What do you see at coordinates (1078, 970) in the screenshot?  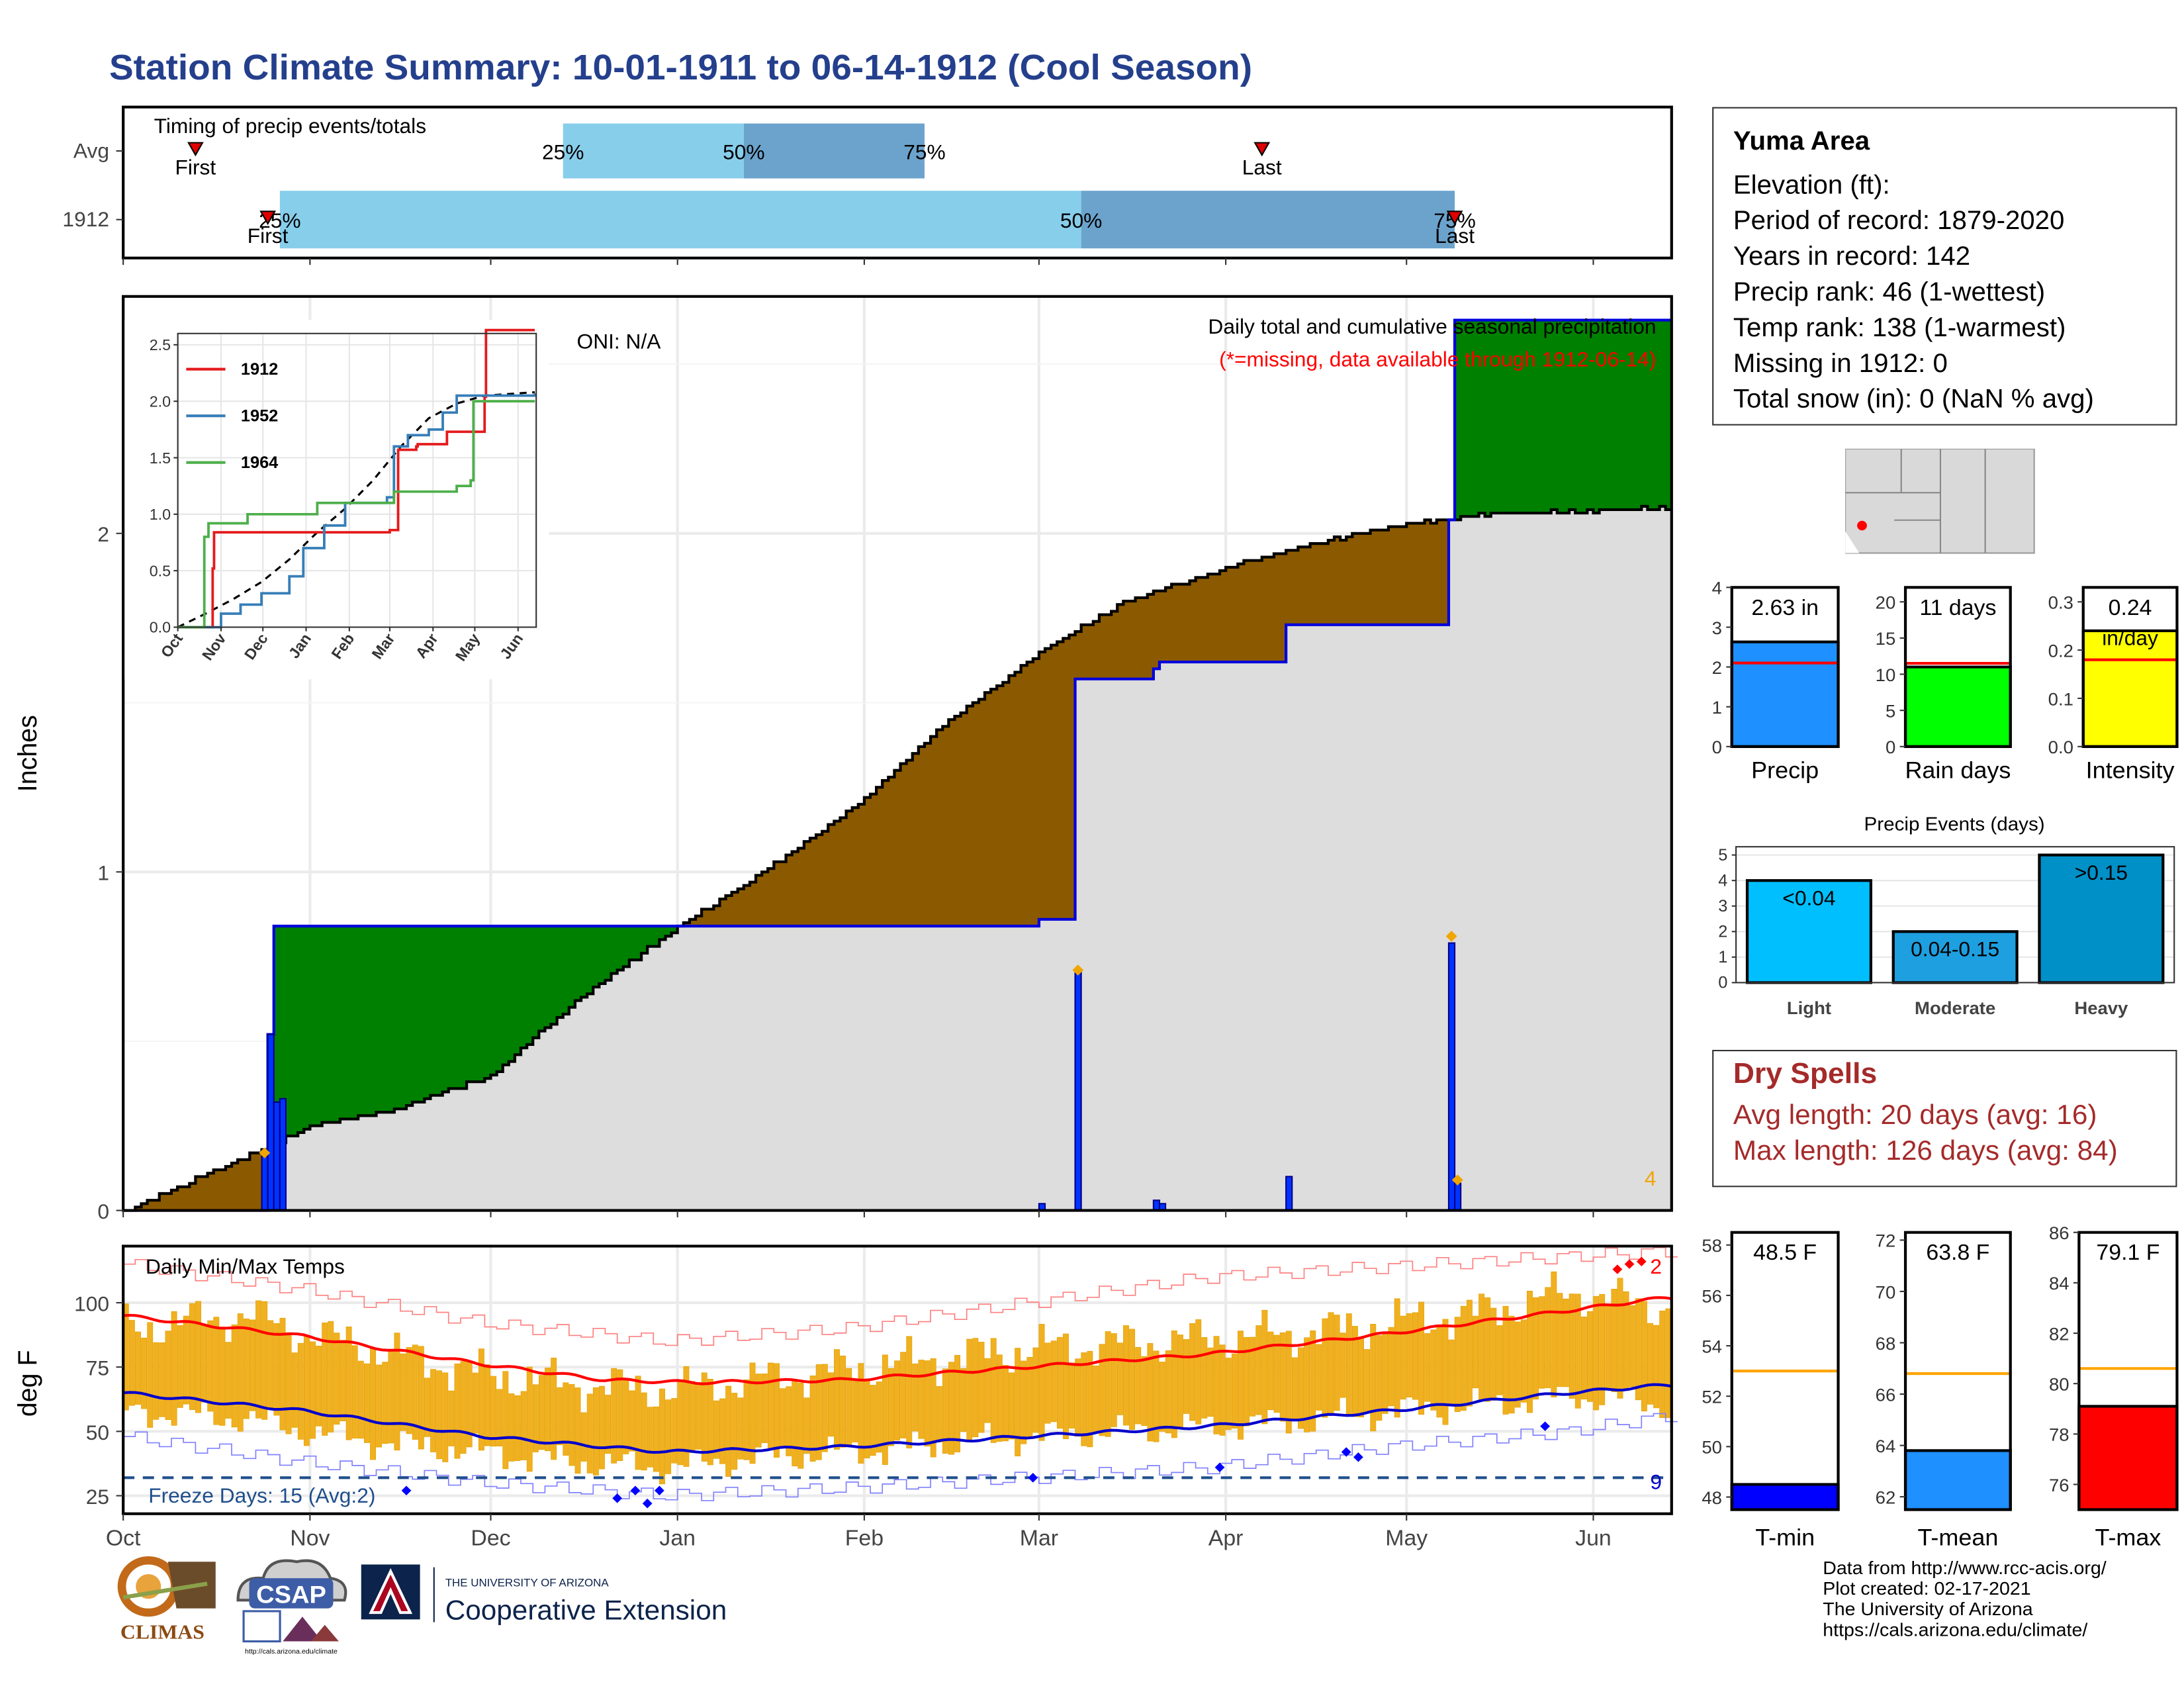 I see `precip-record-marker` at bounding box center [1078, 970].